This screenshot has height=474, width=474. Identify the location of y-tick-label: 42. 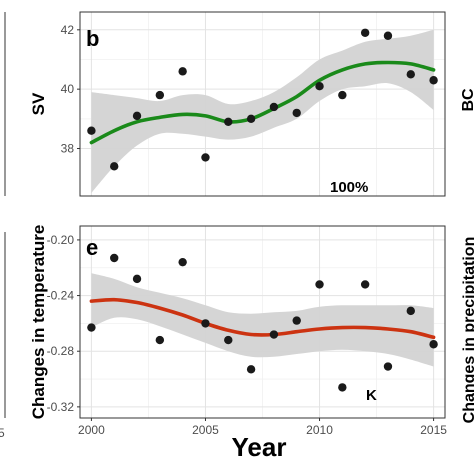
(68, 30).